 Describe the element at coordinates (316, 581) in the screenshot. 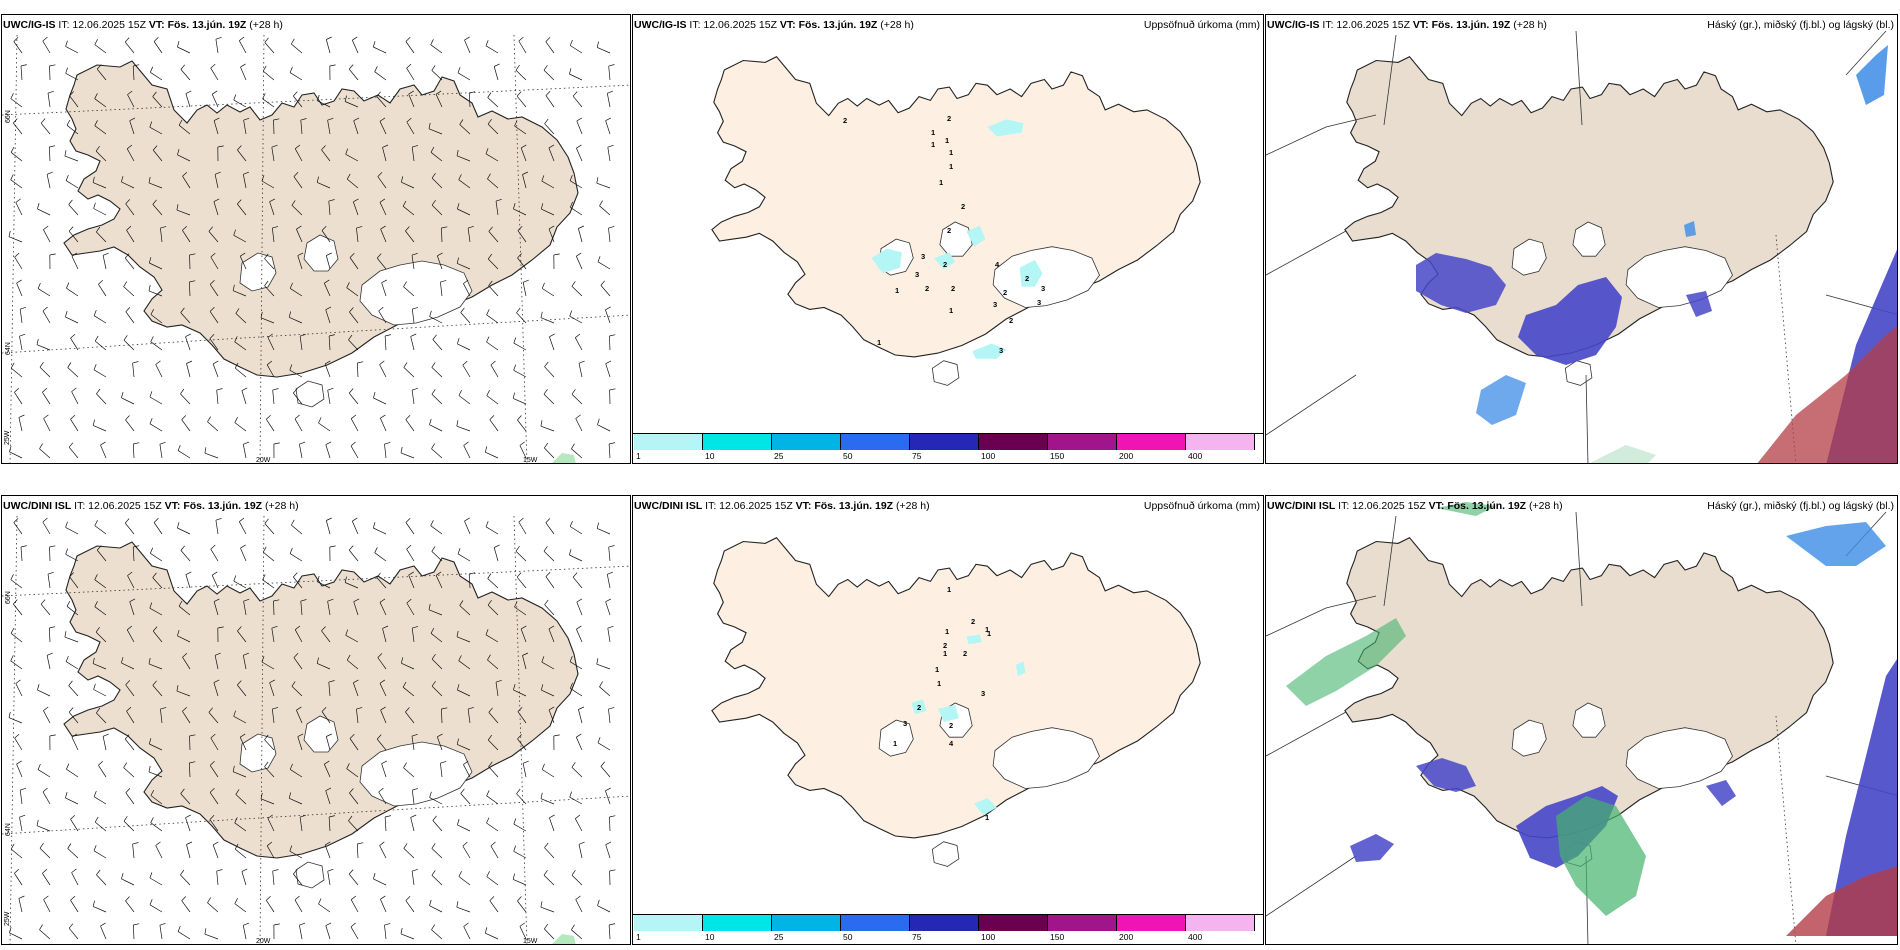

I see `graticule-66n` at that location.